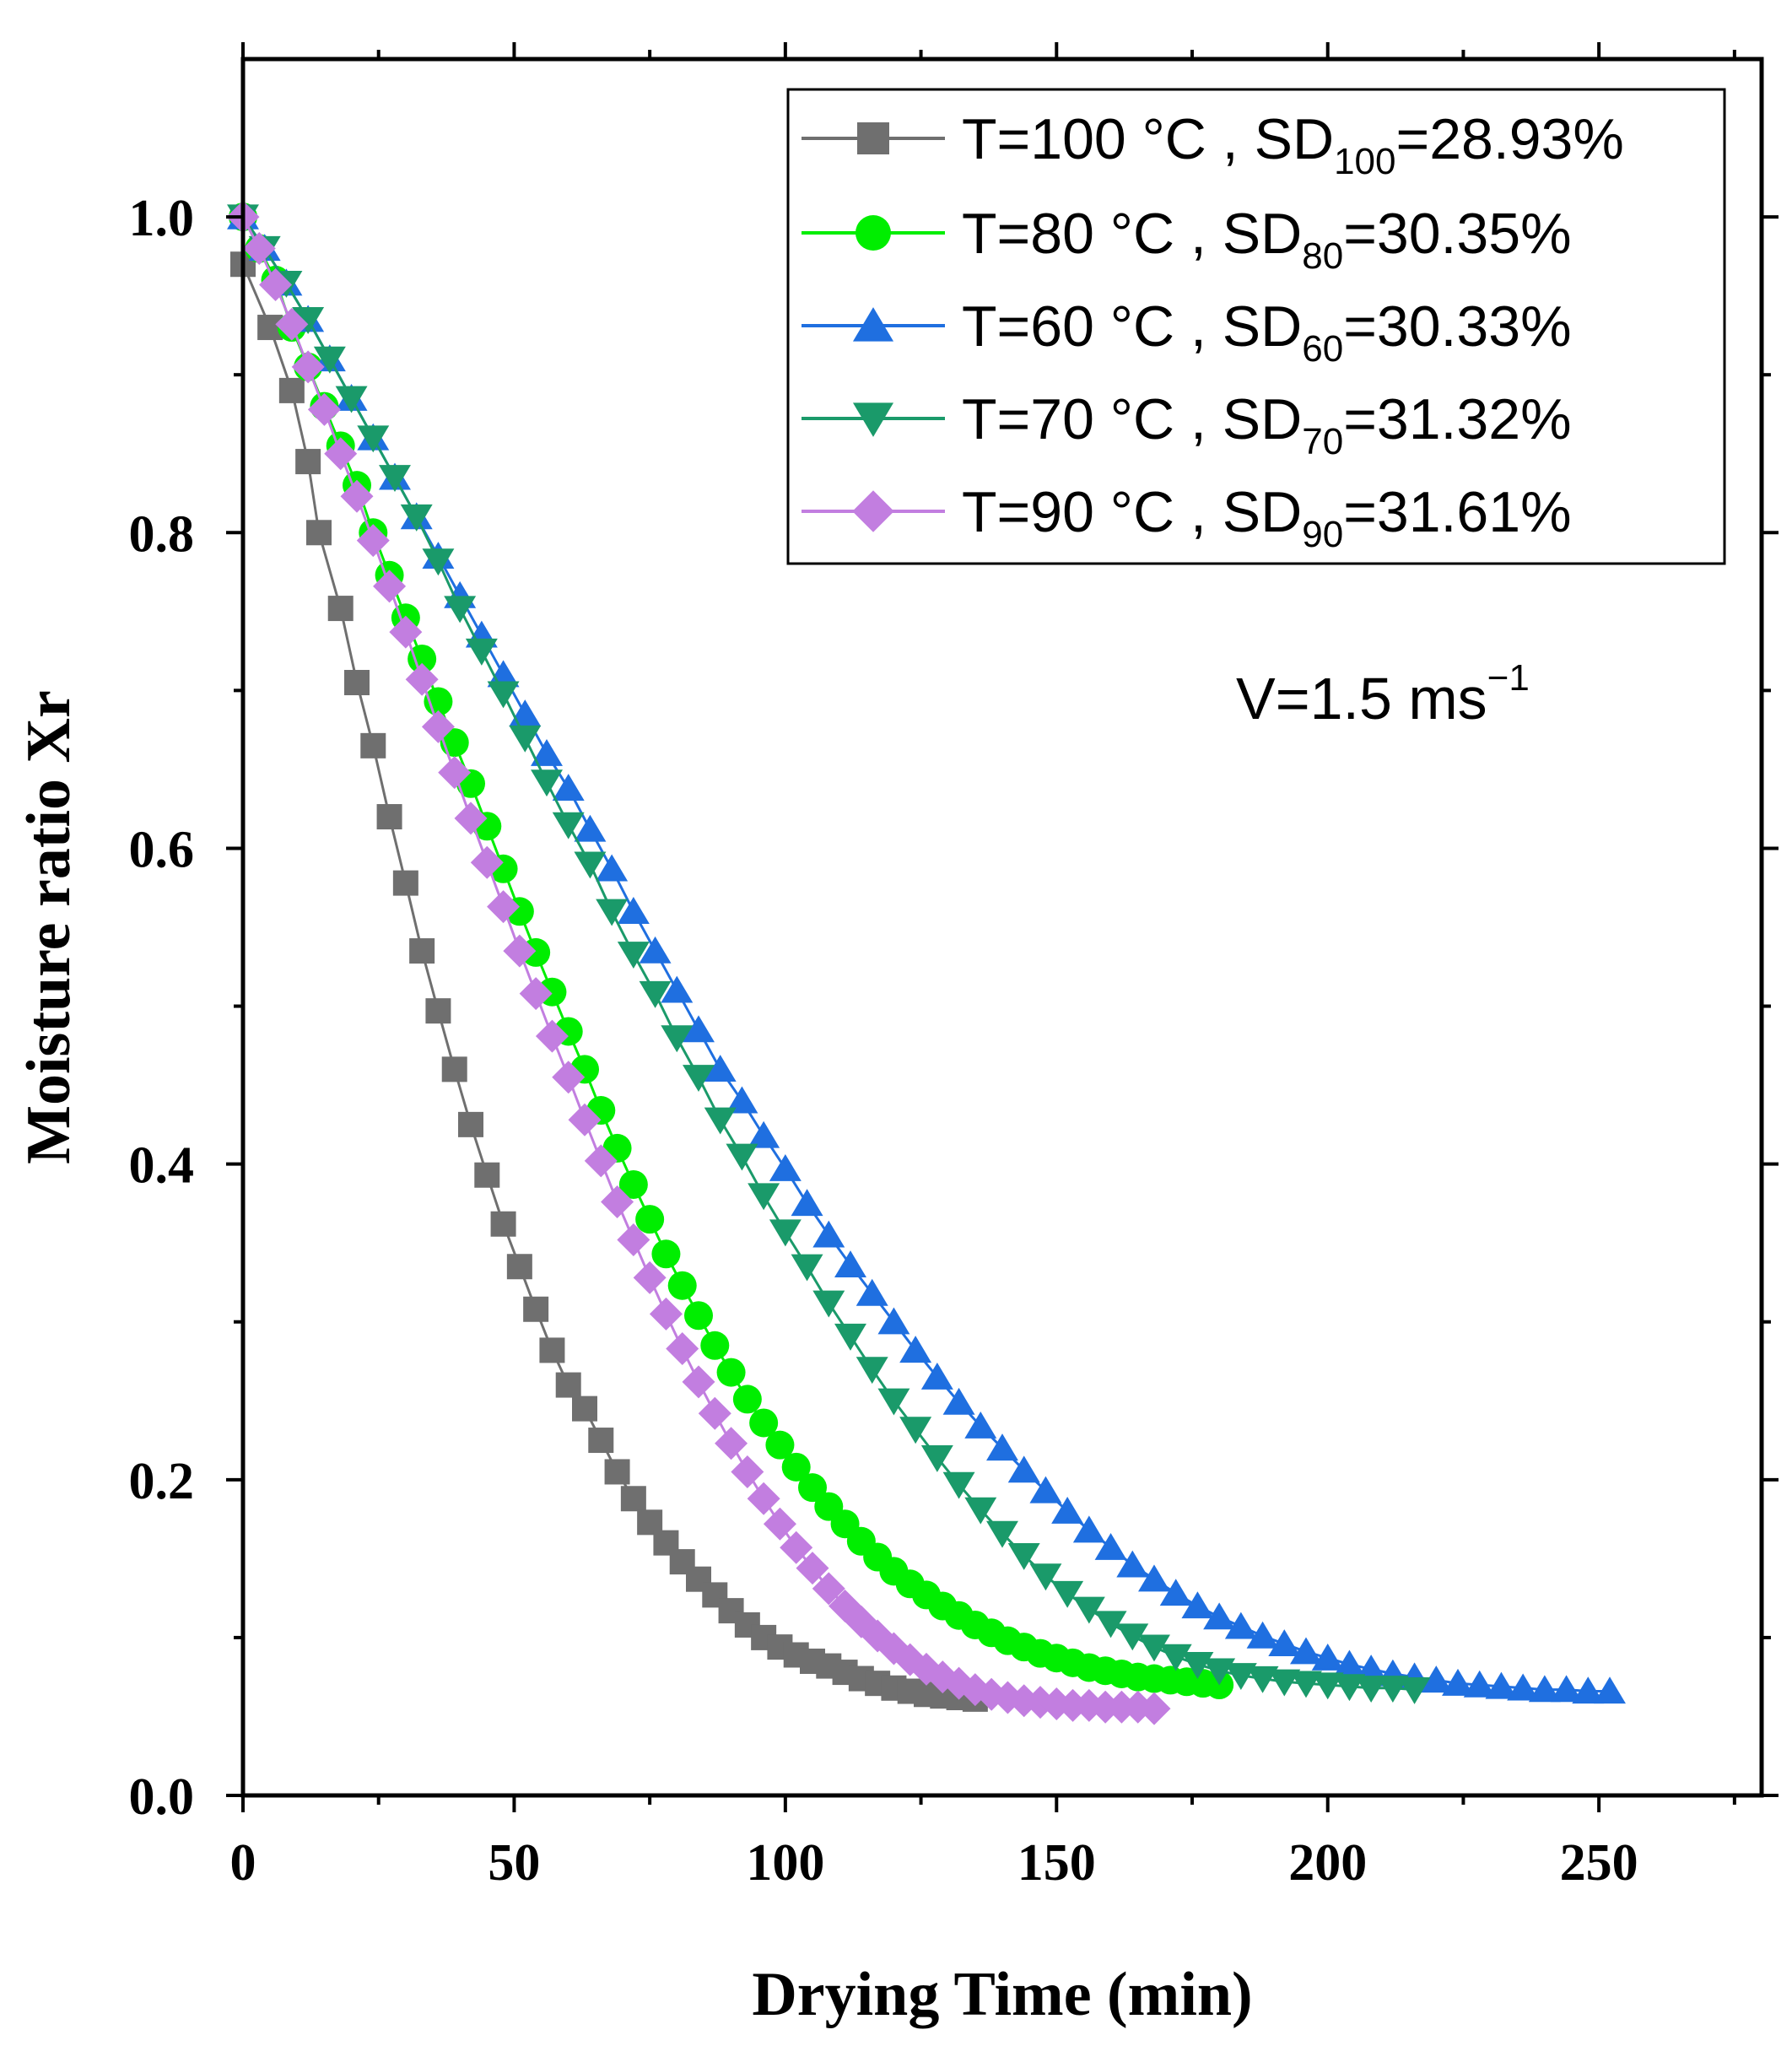 The image size is (1792, 2046). Describe the element at coordinates (1361, 698) in the screenshot. I see `velocity-annotation-main: V=1.5 ms` at that location.